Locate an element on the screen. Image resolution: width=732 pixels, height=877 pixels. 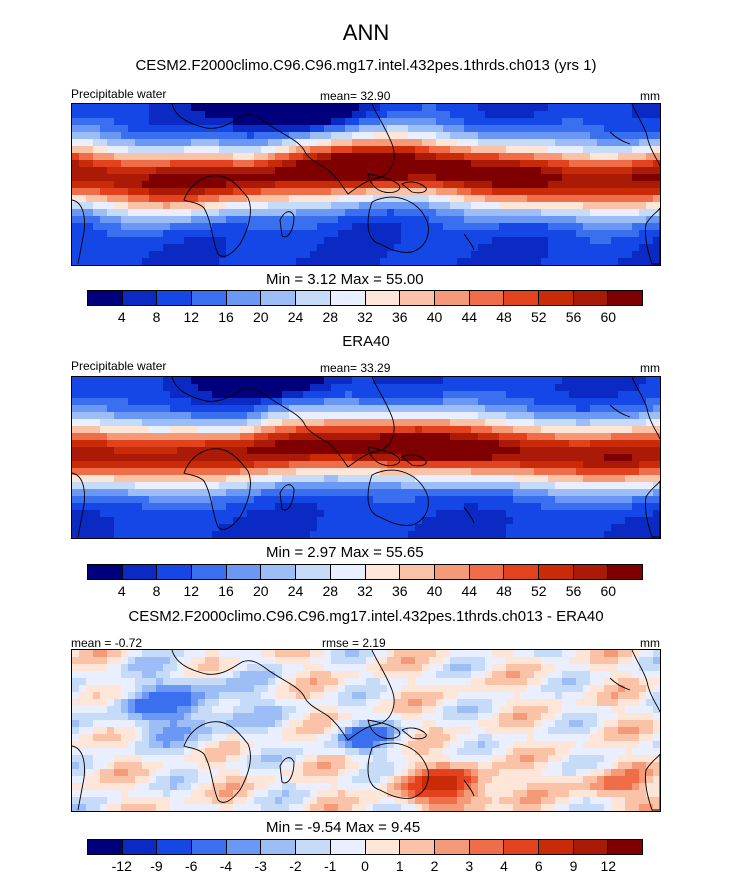
colorbar-tick-label: 20 is located at coordinates (260, 317).